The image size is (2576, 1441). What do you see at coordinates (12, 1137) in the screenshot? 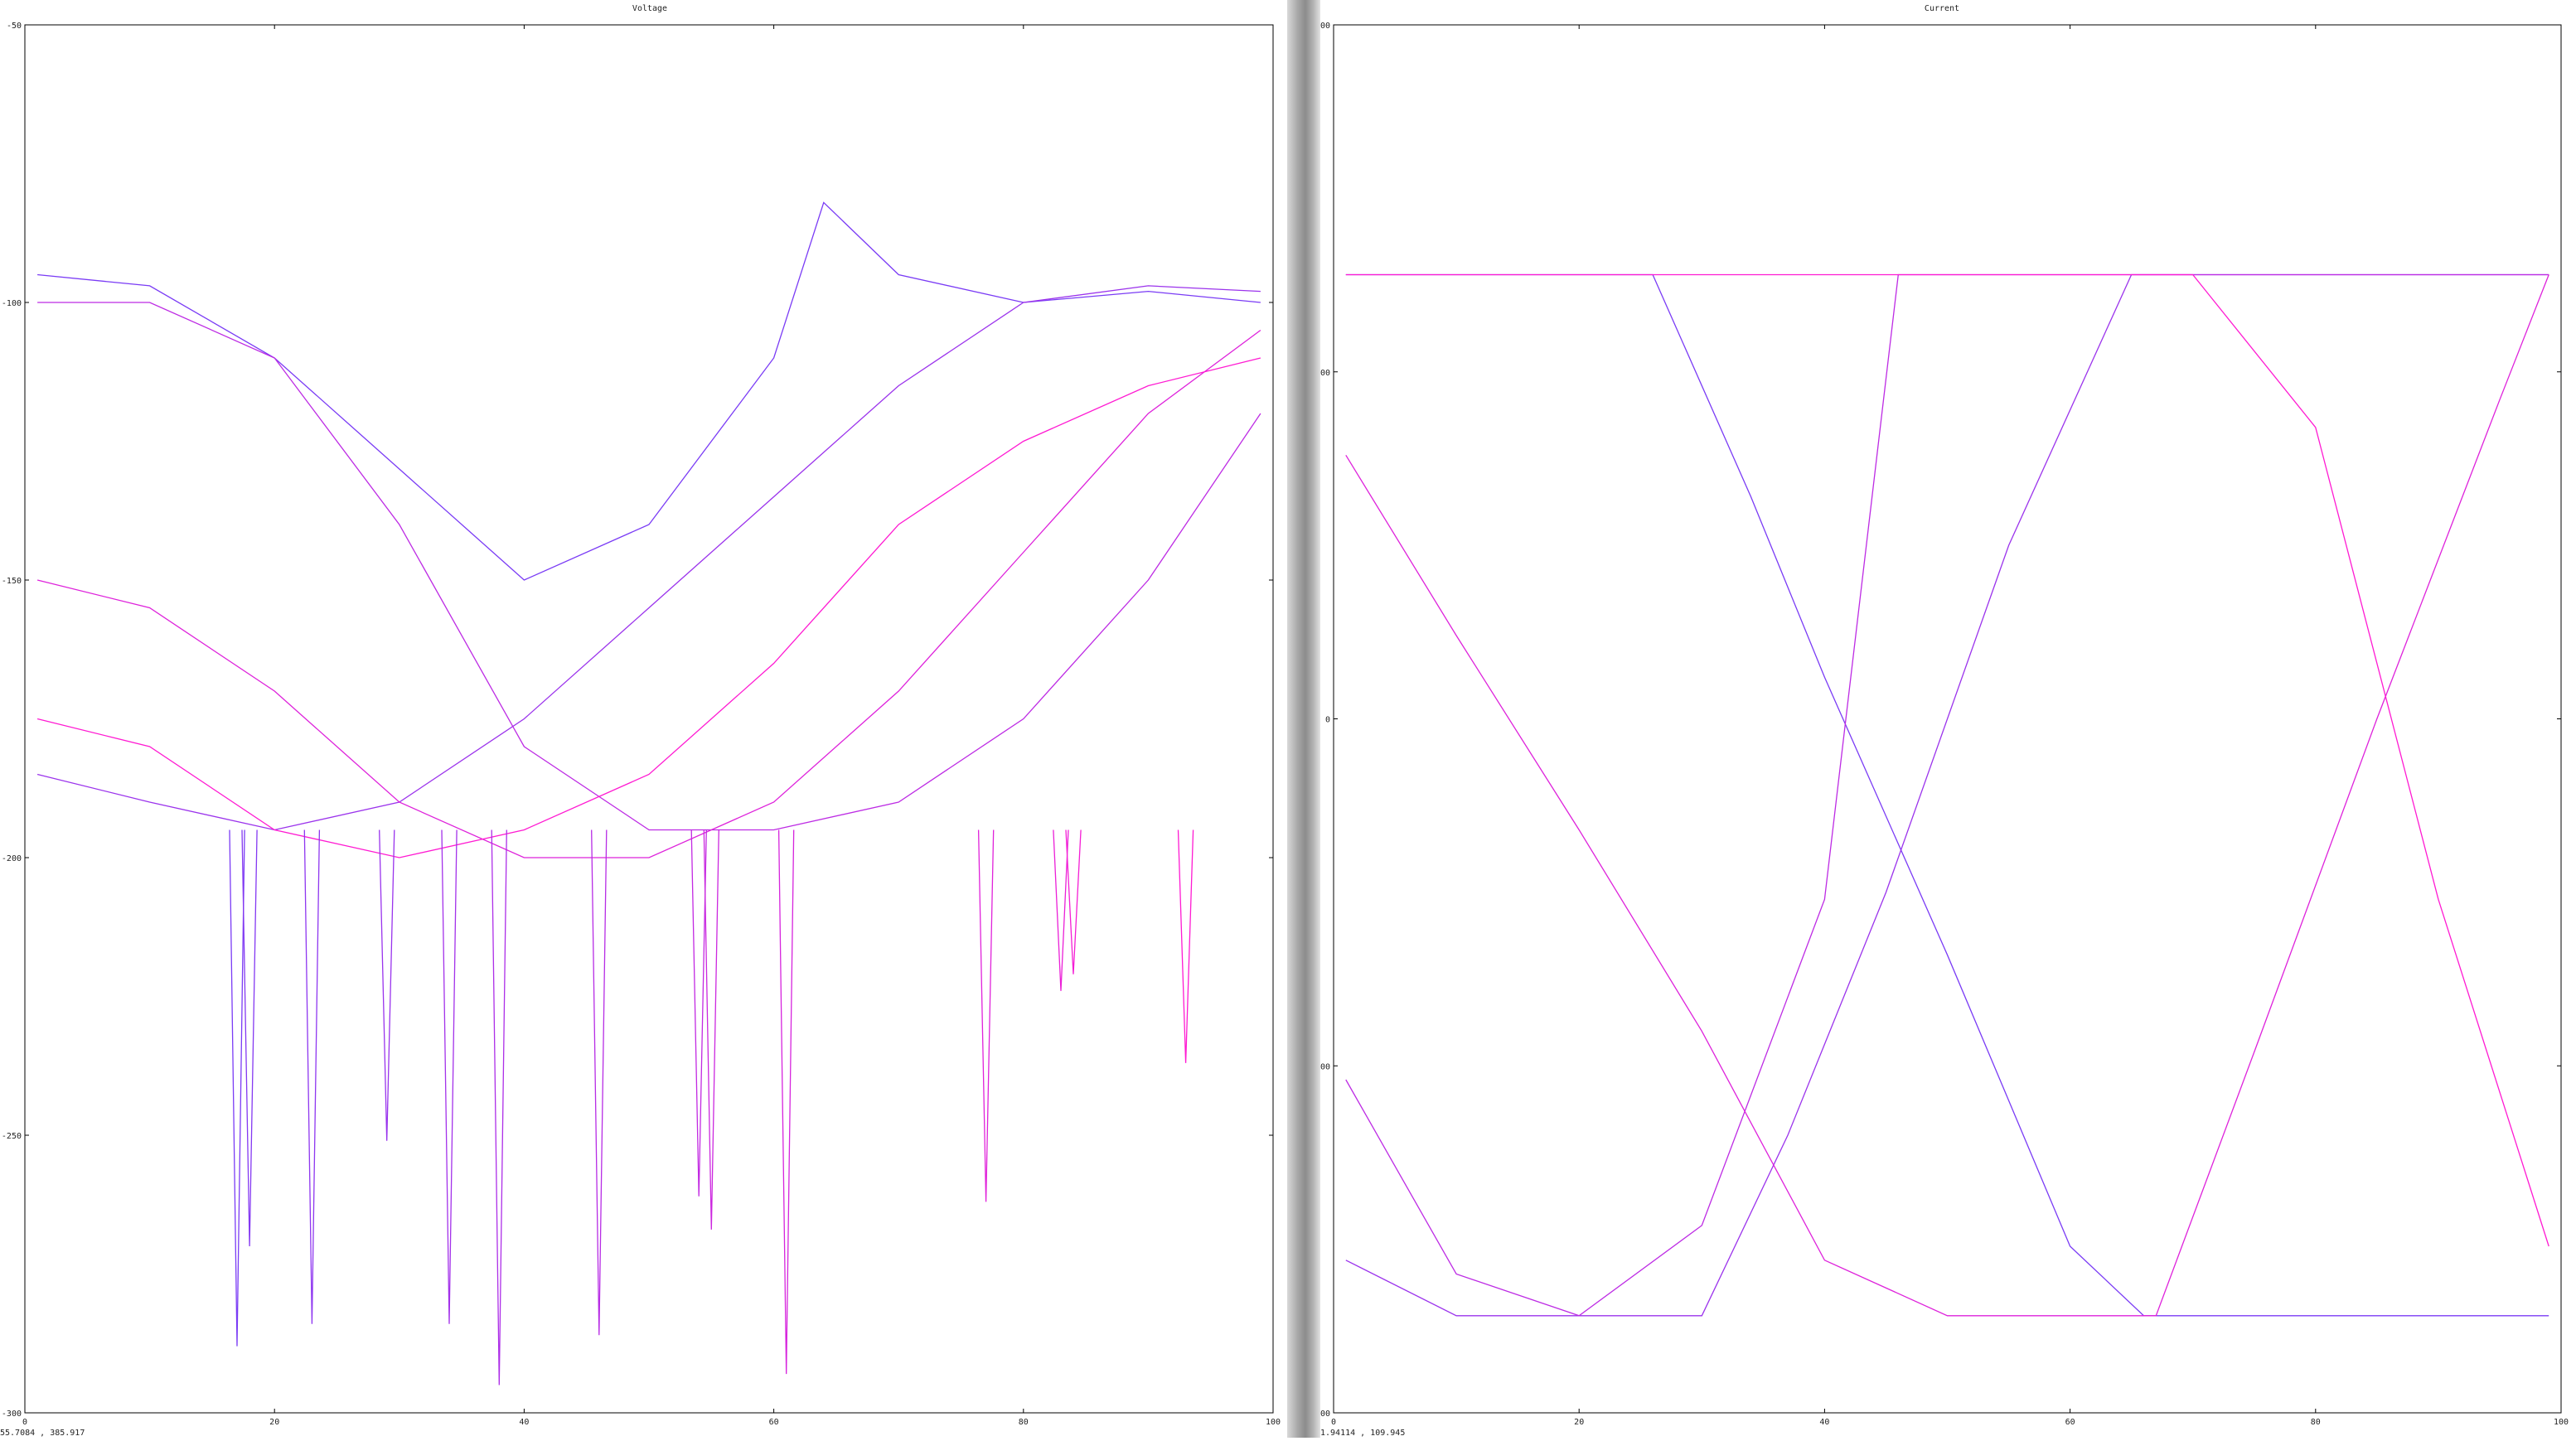
I see `y-tick-label: -250` at bounding box center [12, 1137].